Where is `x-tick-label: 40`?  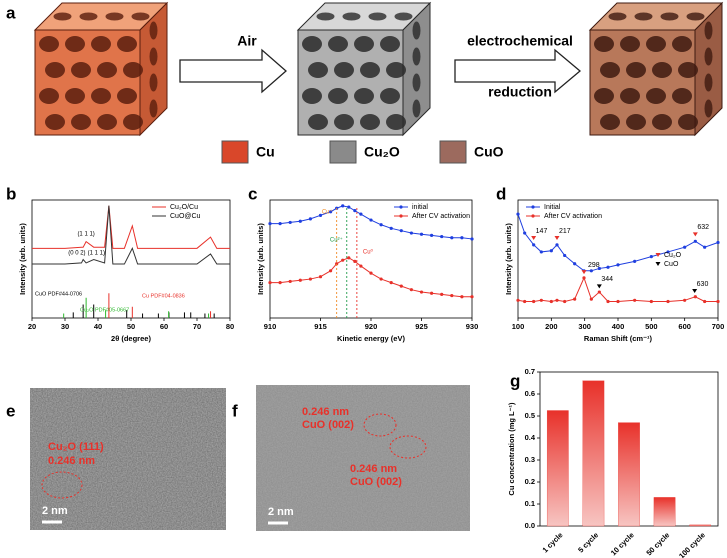
x-tick-label: 40 is located at coordinates (98, 326).